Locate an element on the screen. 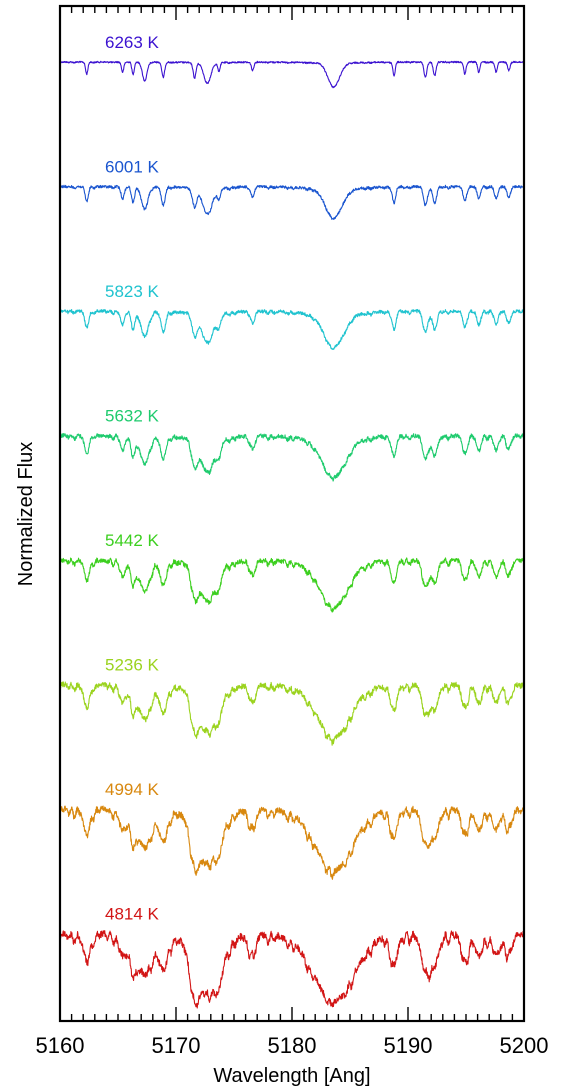 The image size is (569, 1089). series-label: 4814 K is located at coordinates (132, 914).